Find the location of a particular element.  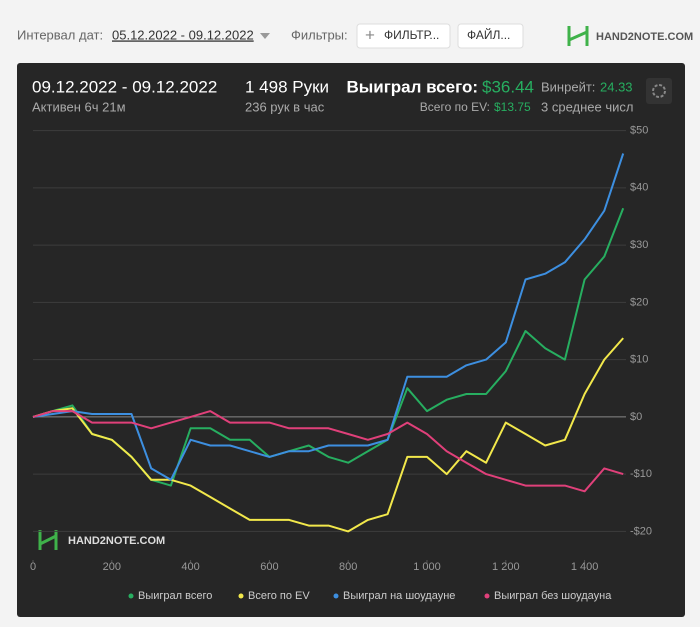

winrate-label: Винрейт: is located at coordinates (568, 86).